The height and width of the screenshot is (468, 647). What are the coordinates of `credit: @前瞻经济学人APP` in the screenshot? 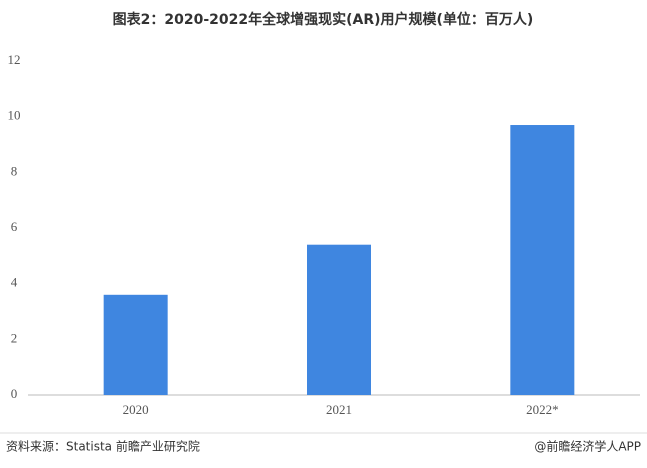 It's located at (587, 446).